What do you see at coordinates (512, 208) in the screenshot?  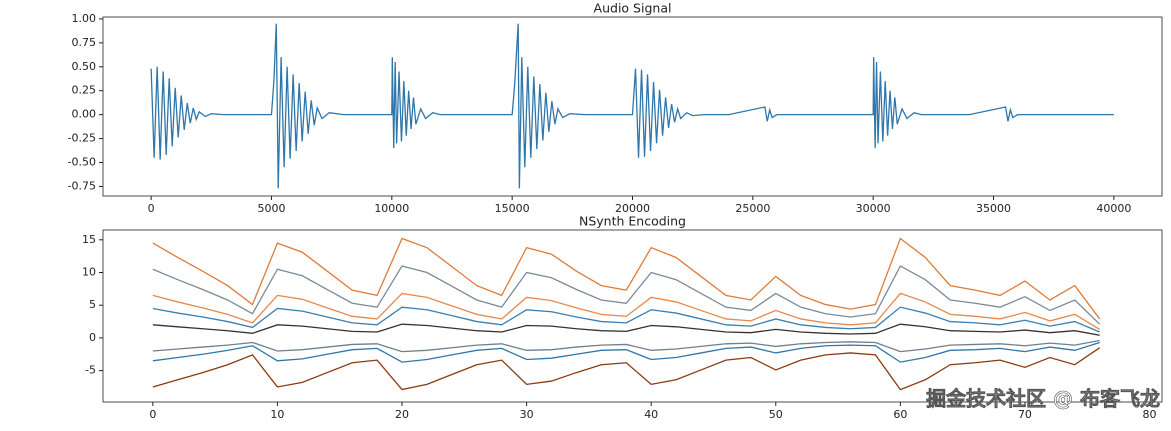 I see `x-tick-label: 15000` at bounding box center [512, 208].